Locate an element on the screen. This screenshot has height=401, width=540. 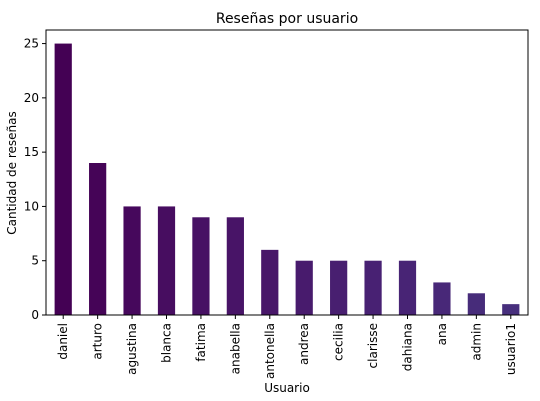
bar-clarisse is located at coordinates (373, 287).